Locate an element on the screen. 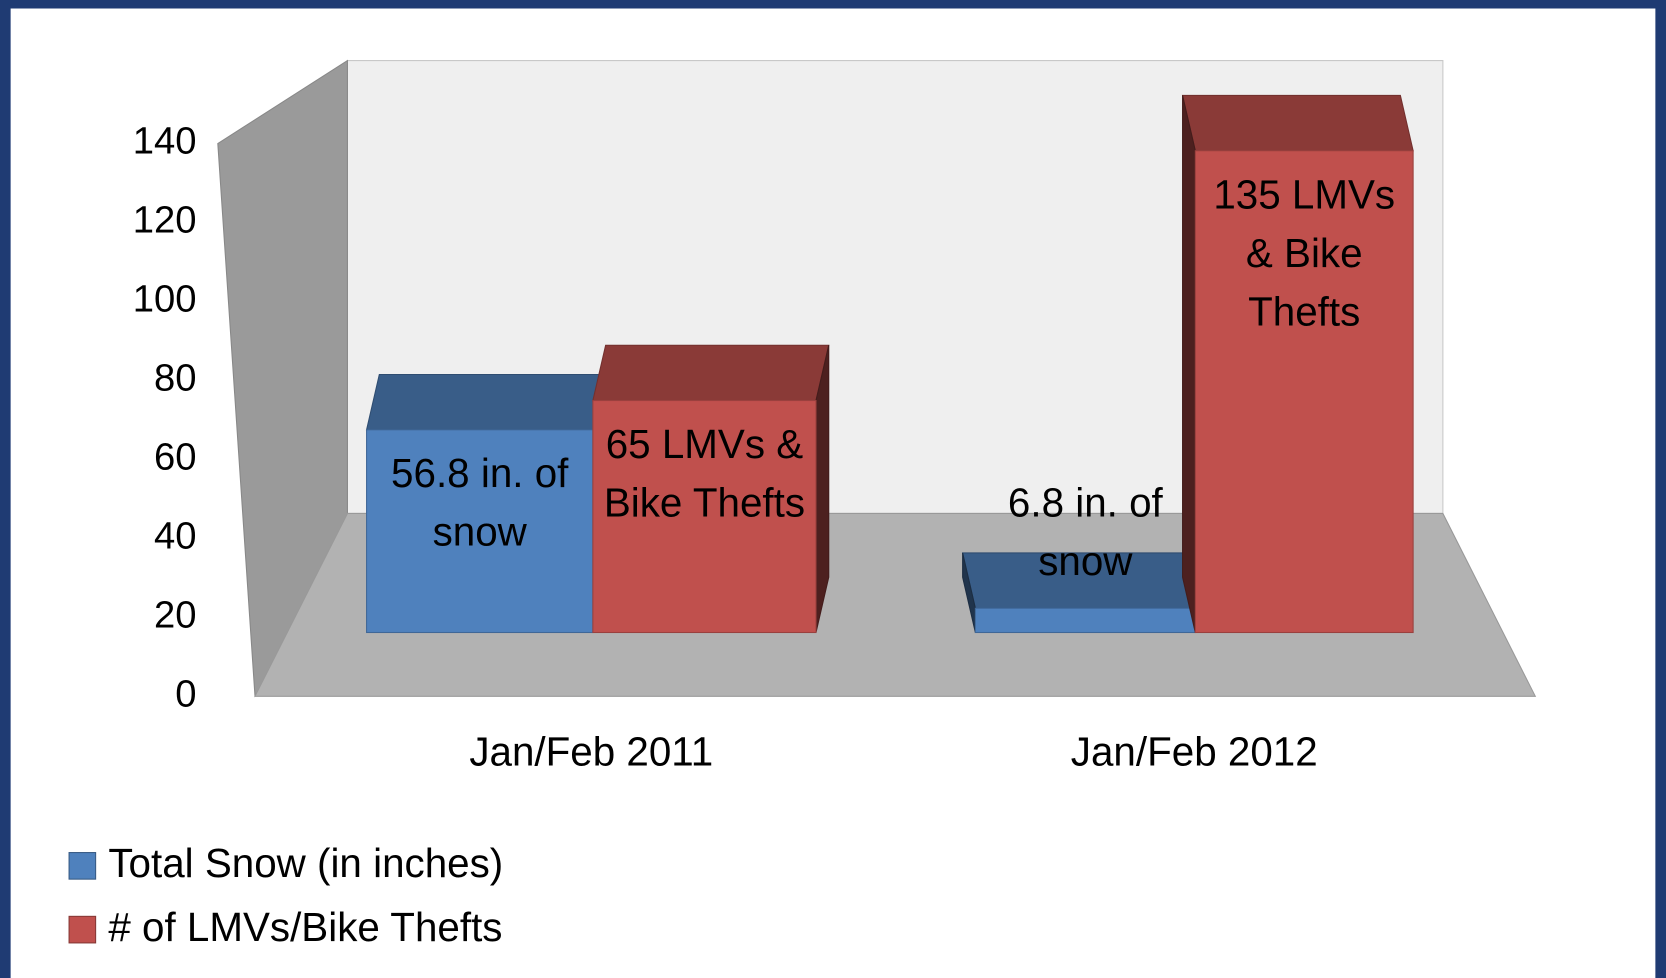 This screenshot has height=978, width=1666. data-label-box: 56.8 in. of snow is located at coordinates (480, 504).